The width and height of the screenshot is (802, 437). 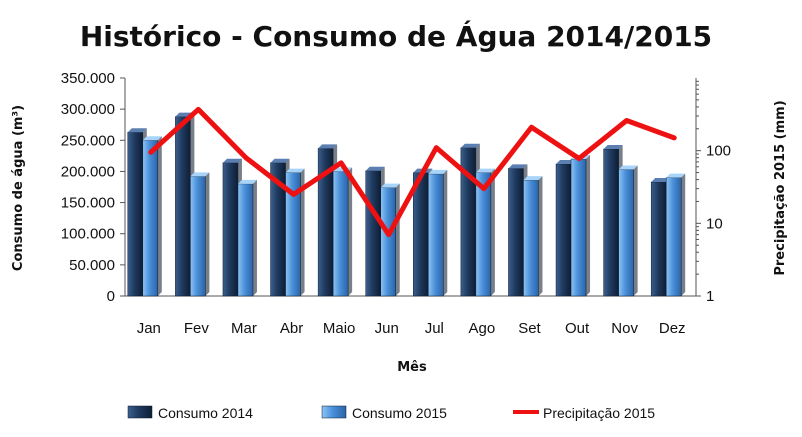 I want to click on x-tick-label: Abr, so click(x=291, y=328).